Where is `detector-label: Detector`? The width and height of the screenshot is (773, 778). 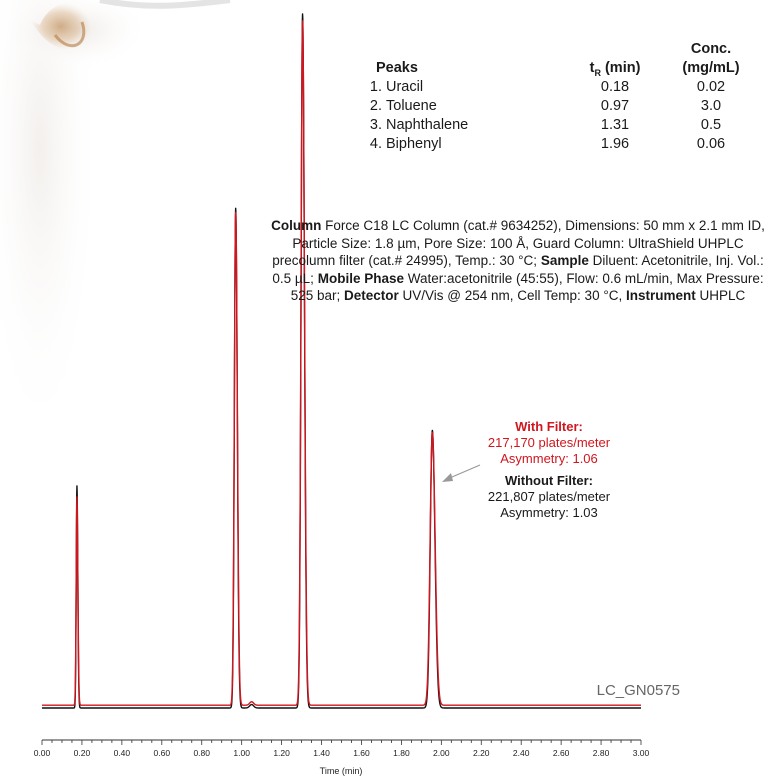 detector-label: Detector is located at coordinates (371, 295).